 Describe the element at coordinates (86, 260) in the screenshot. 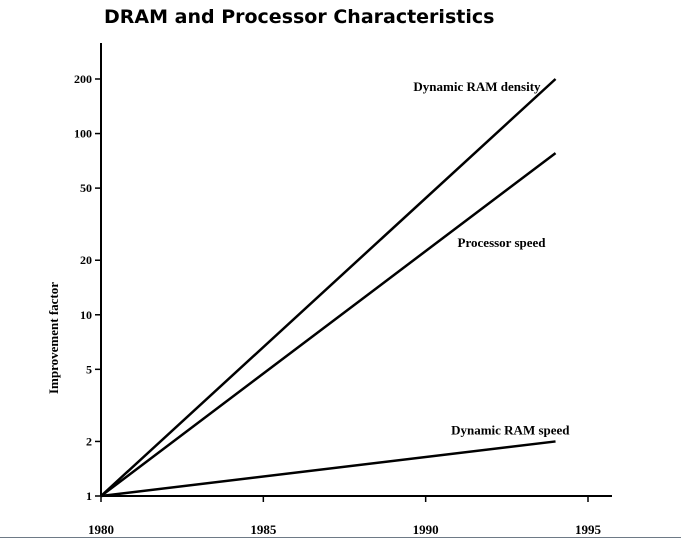

I see `y-tick-label: 20` at that location.